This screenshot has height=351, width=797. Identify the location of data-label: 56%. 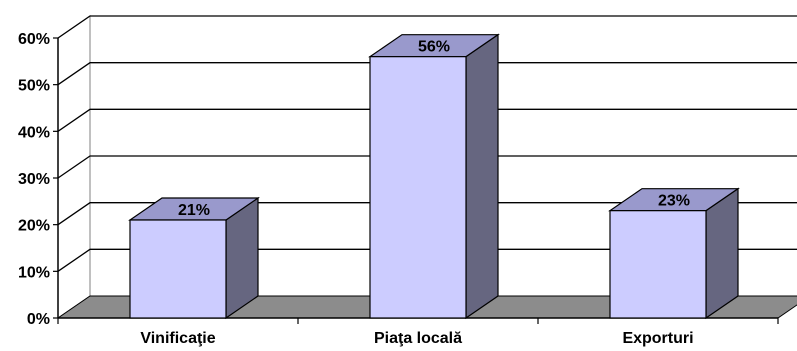
(434, 47).